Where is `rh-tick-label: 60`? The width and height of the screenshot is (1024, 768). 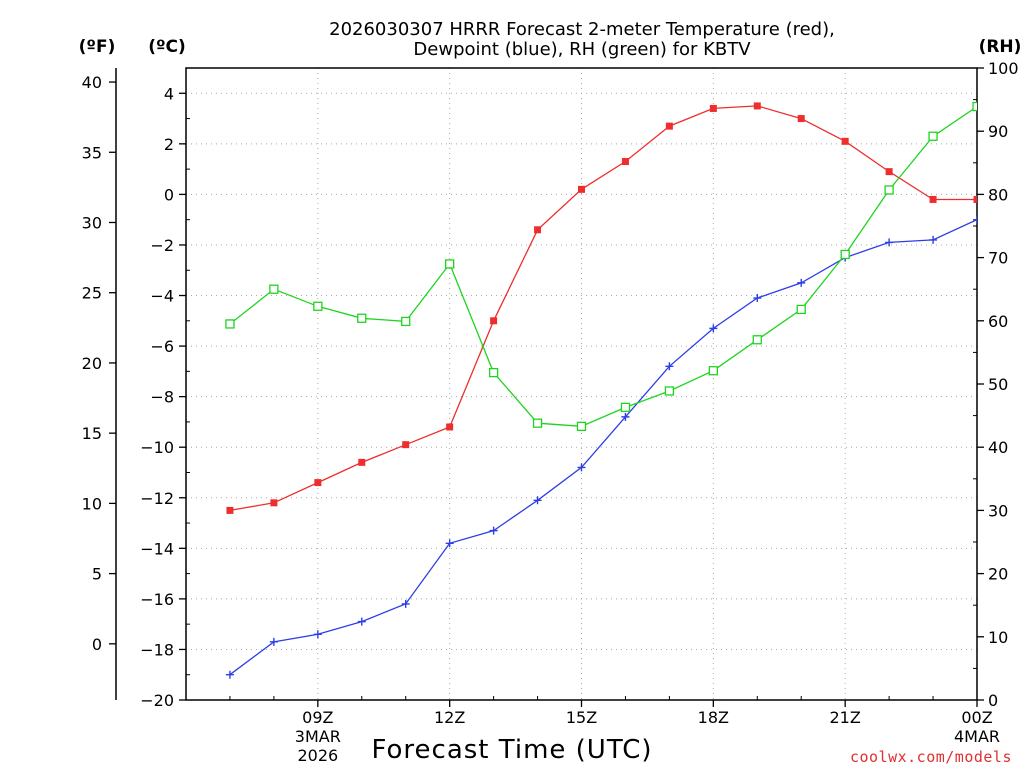
rh-tick-label: 60 is located at coordinates (998, 321).